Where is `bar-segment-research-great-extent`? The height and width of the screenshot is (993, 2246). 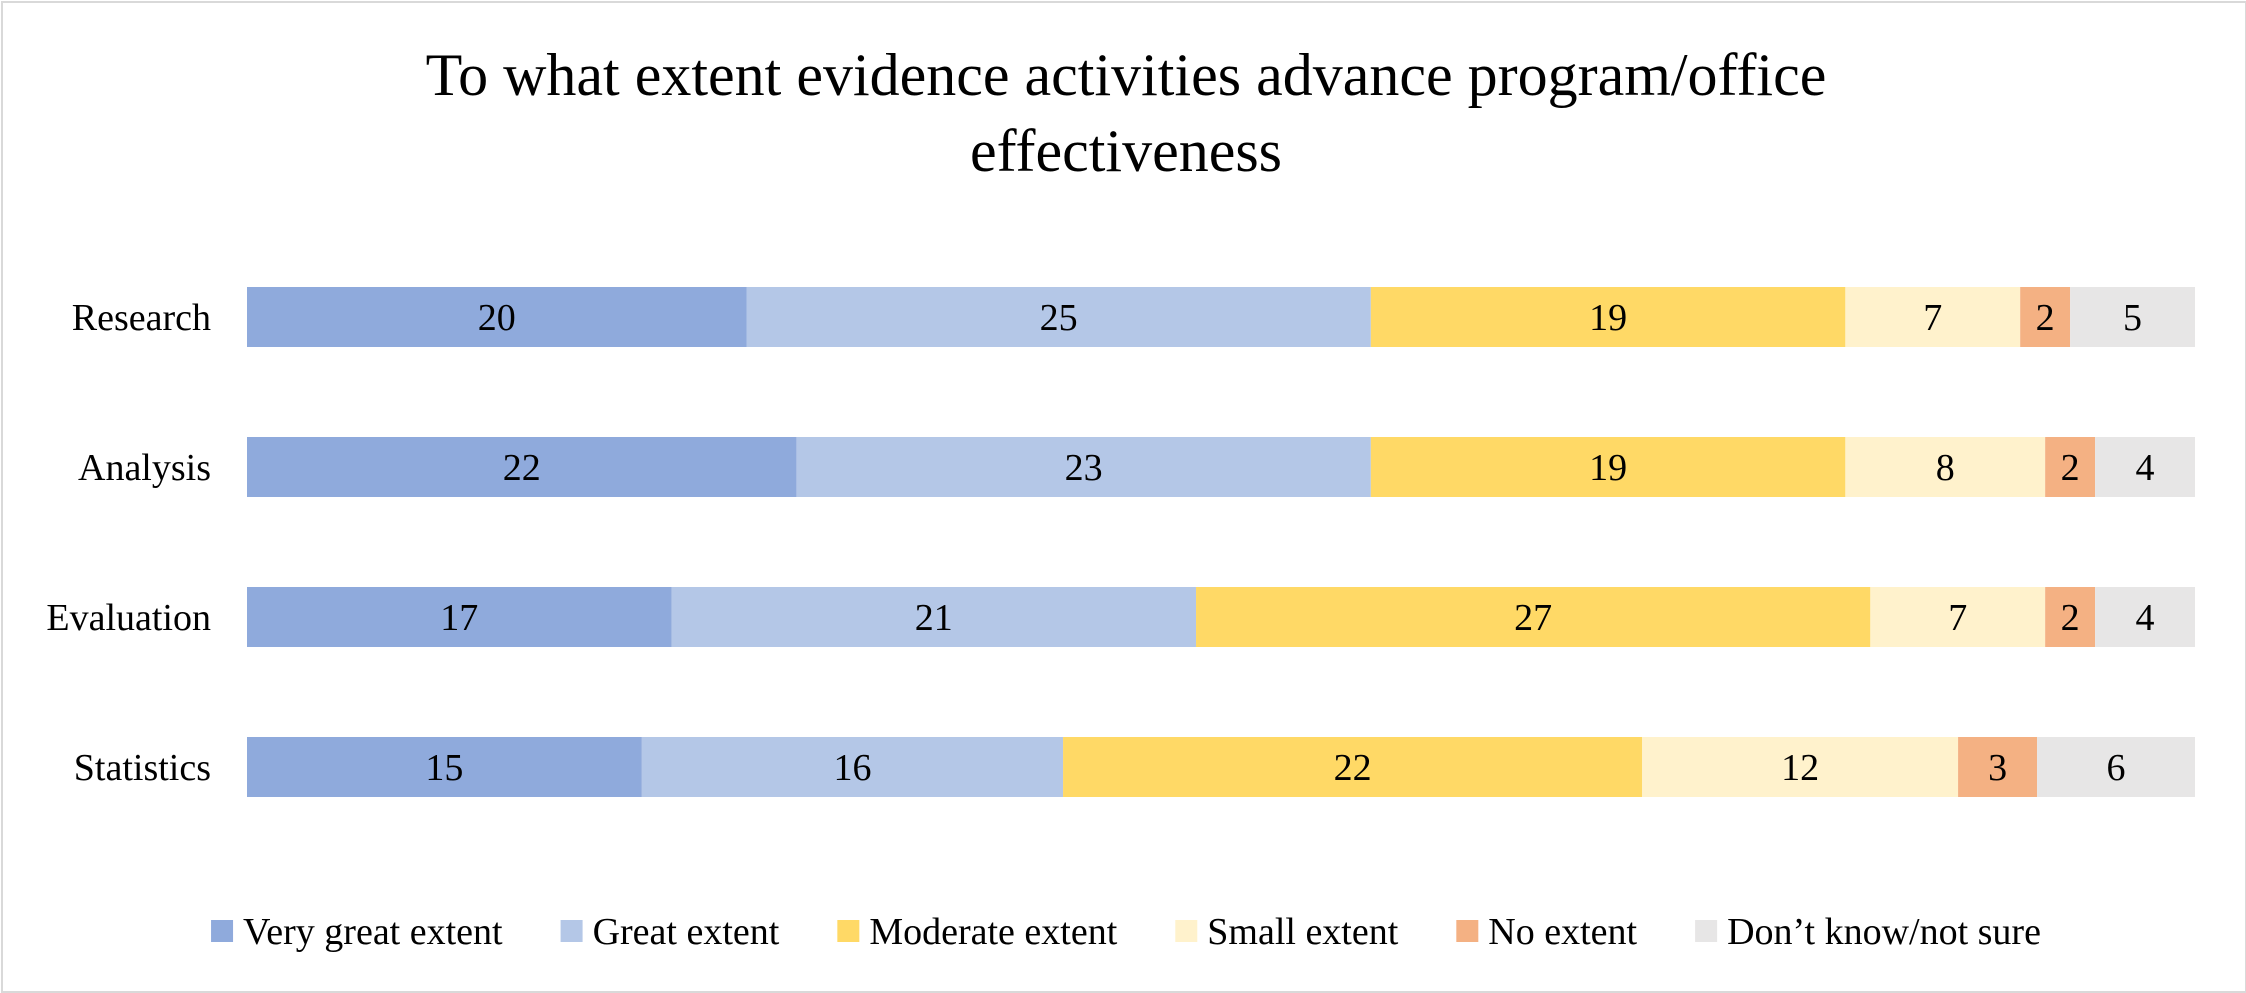 bar-segment-research-great-extent is located at coordinates (1058, 317).